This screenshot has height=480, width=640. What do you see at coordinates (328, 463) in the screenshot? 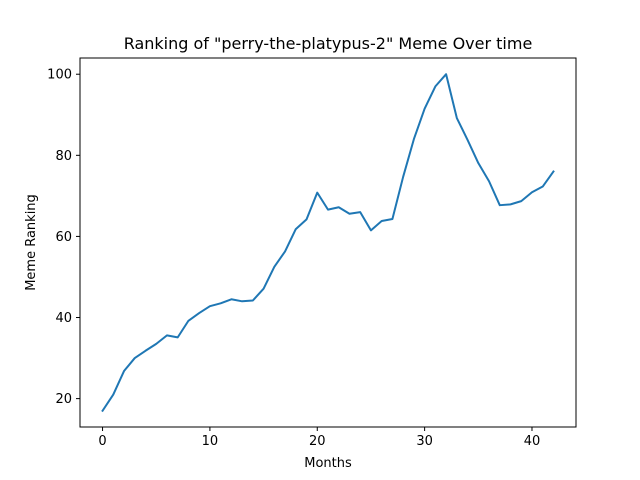
I see `x-axis-label: Months` at bounding box center [328, 463].